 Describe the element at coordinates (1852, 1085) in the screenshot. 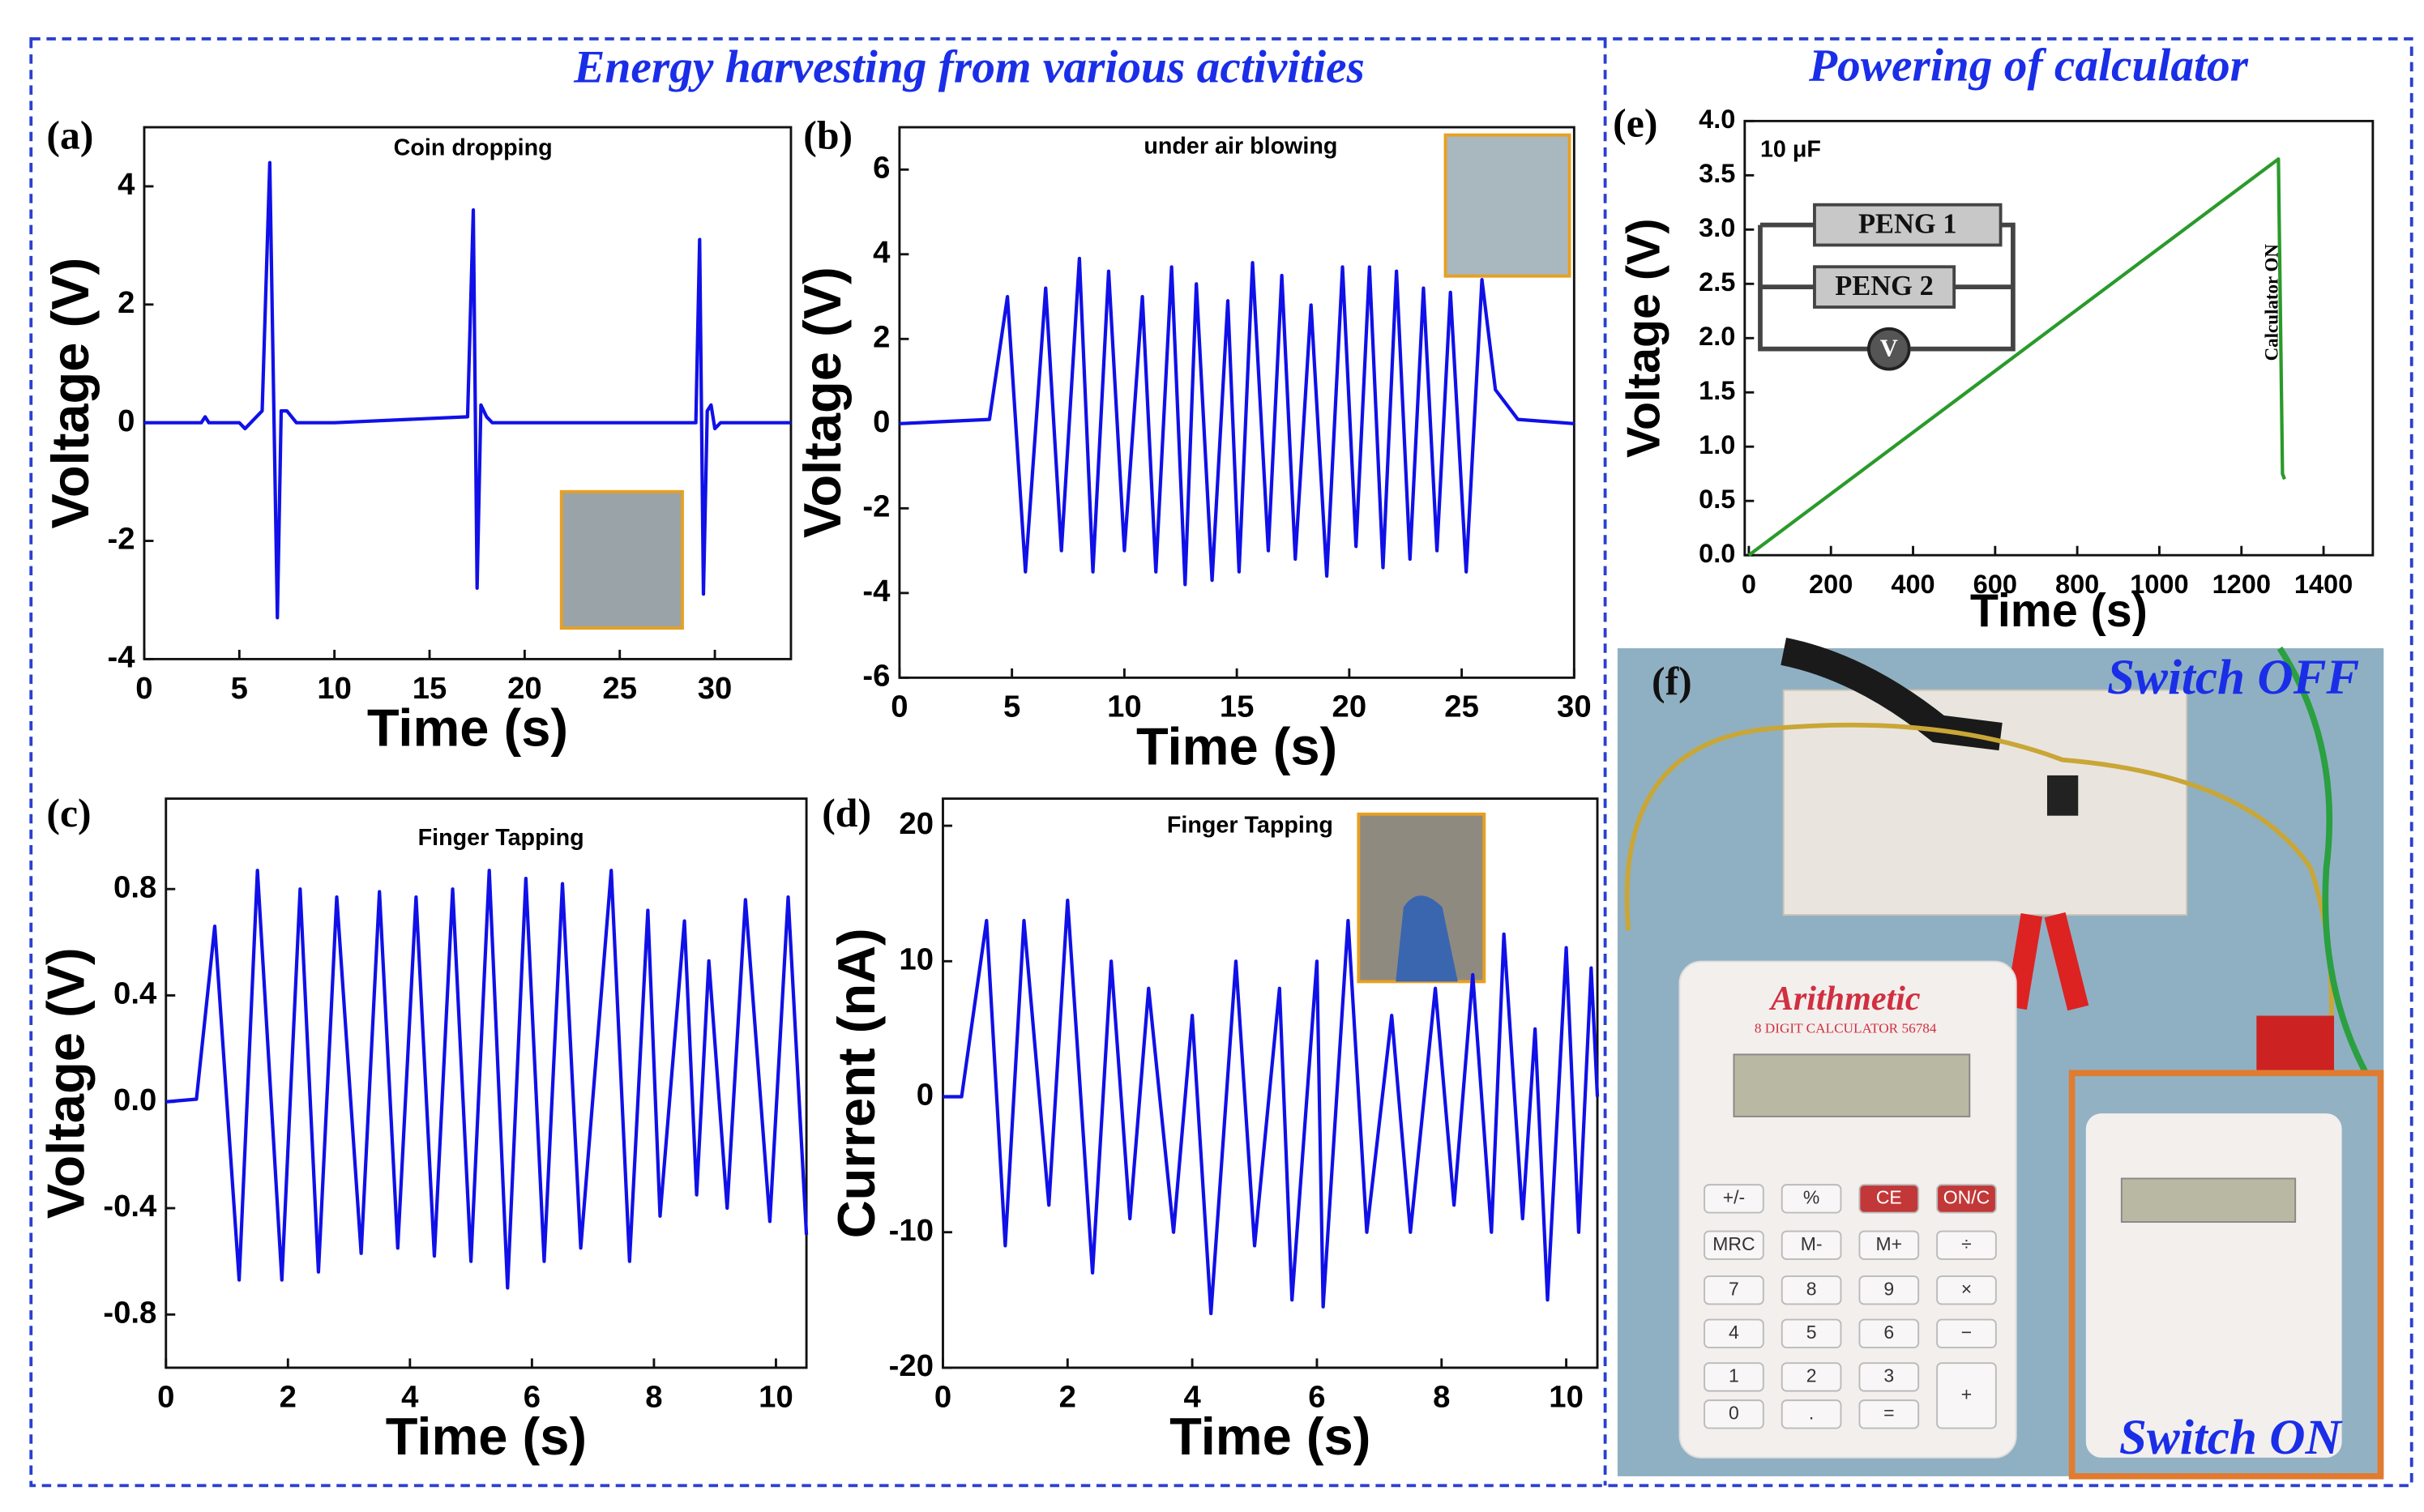

I see `calculator-display` at that location.